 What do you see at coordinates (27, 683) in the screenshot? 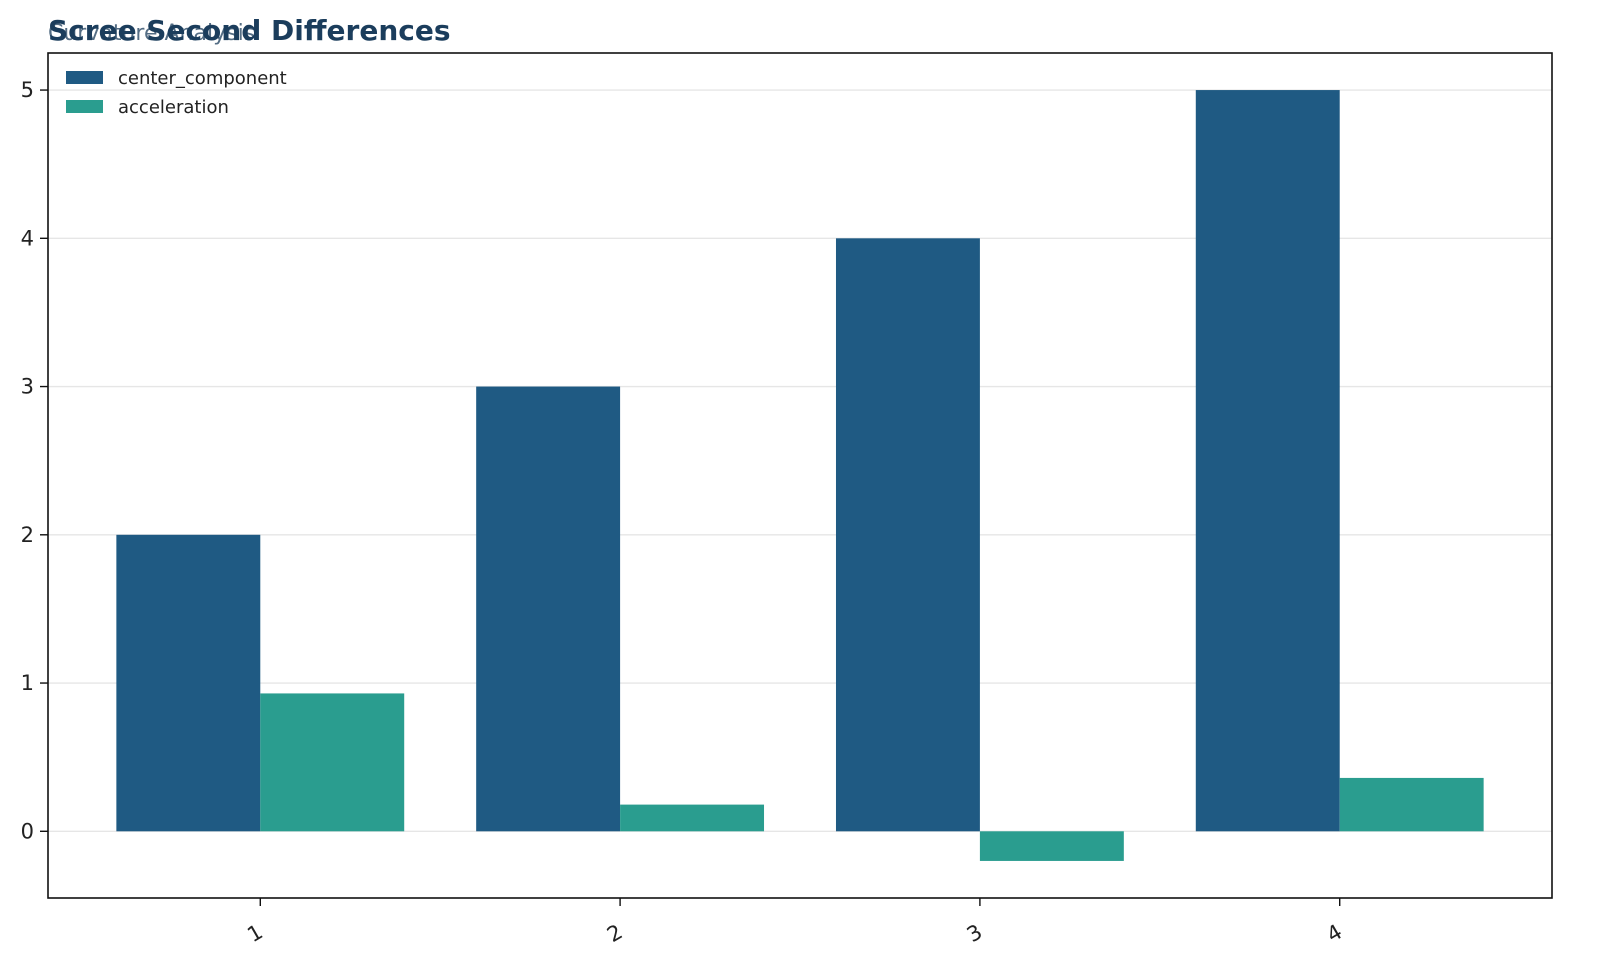
I see `y-tick-label: 1` at bounding box center [27, 683].